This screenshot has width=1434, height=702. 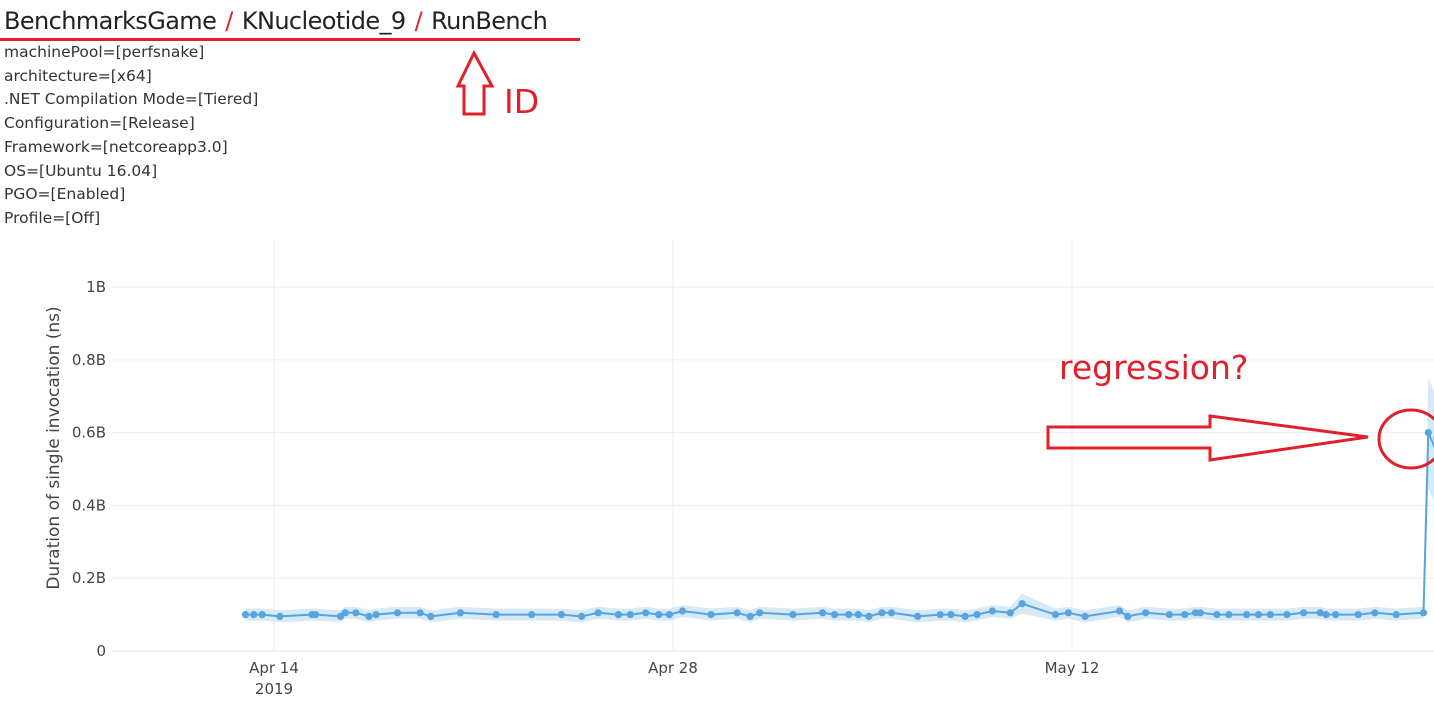 I want to click on breadcrumb-benchmark-class: KNucleotide_9, so click(x=323, y=21).